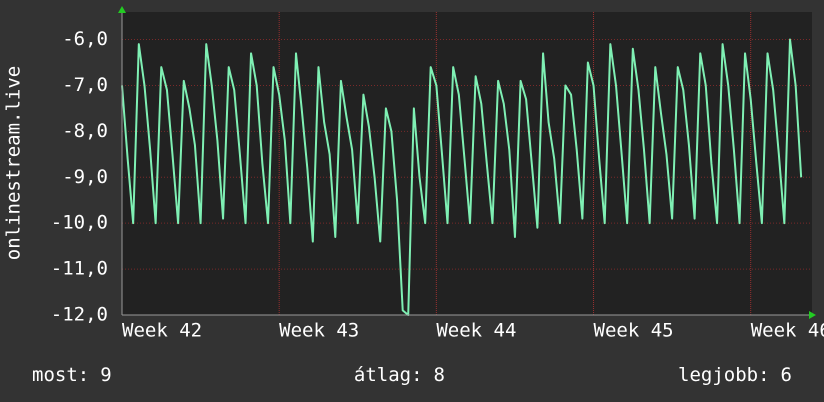  Describe the element at coordinates (787, 331) in the screenshot. I see `x-tick-label: Week 46` at that location.